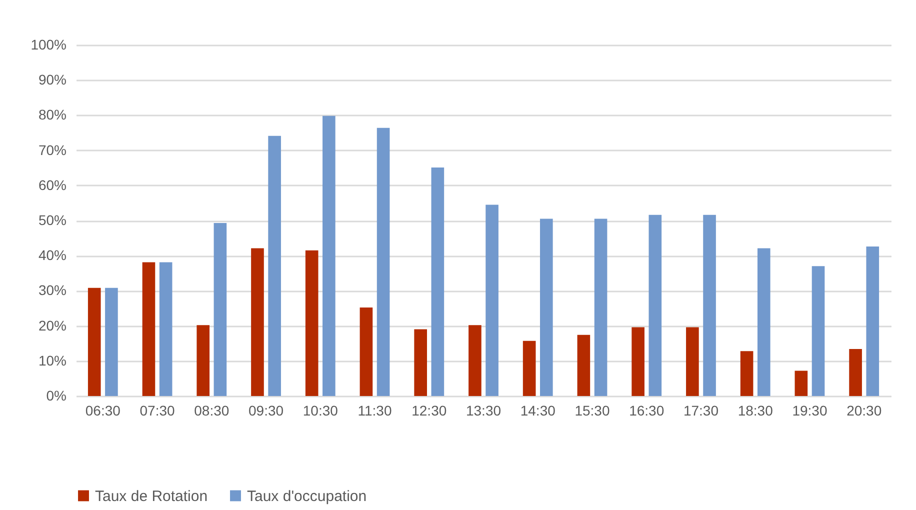 The height and width of the screenshot is (510, 916). Describe the element at coordinates (266, 410) in the screenshot. I see `x-tick-label: 09:30` at that location.